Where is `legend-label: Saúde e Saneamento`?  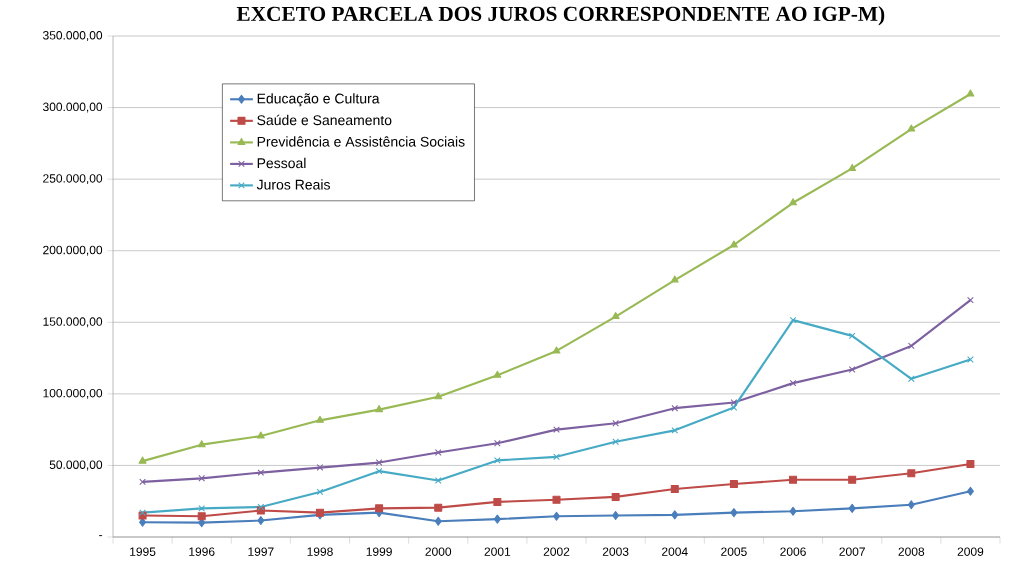 legend-label: Saúde e Saneamento is located at coordinates (324, 120).